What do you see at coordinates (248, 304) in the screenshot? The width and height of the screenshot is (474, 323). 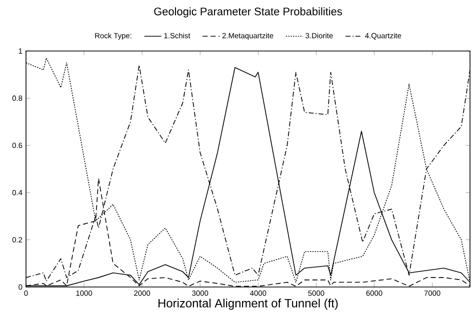 I see `x-axis-title: Horizontal Alignment of Tunnel (ft)` at bounding box center [248, 304].